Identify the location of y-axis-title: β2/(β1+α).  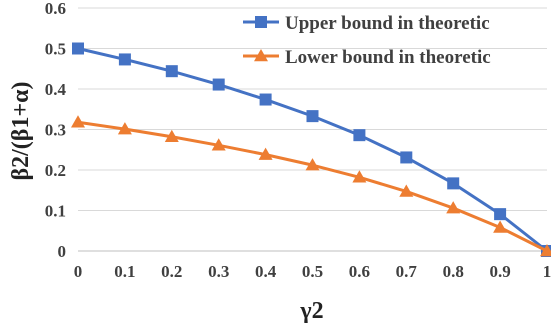
(21, 130).